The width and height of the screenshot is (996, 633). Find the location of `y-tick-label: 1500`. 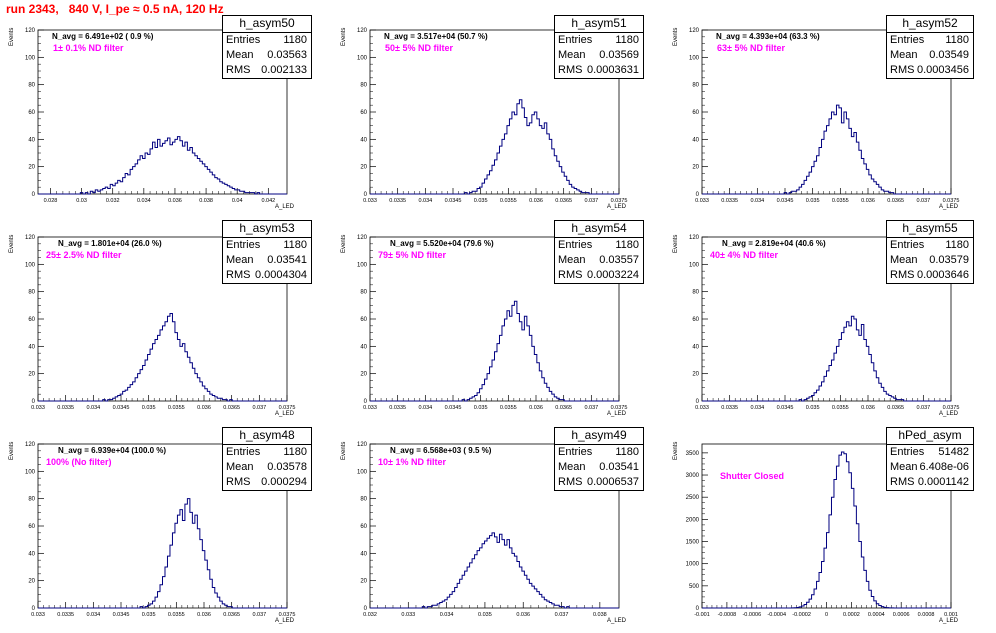

y-tick-label: 1500 is located at coordinates (693, 543).